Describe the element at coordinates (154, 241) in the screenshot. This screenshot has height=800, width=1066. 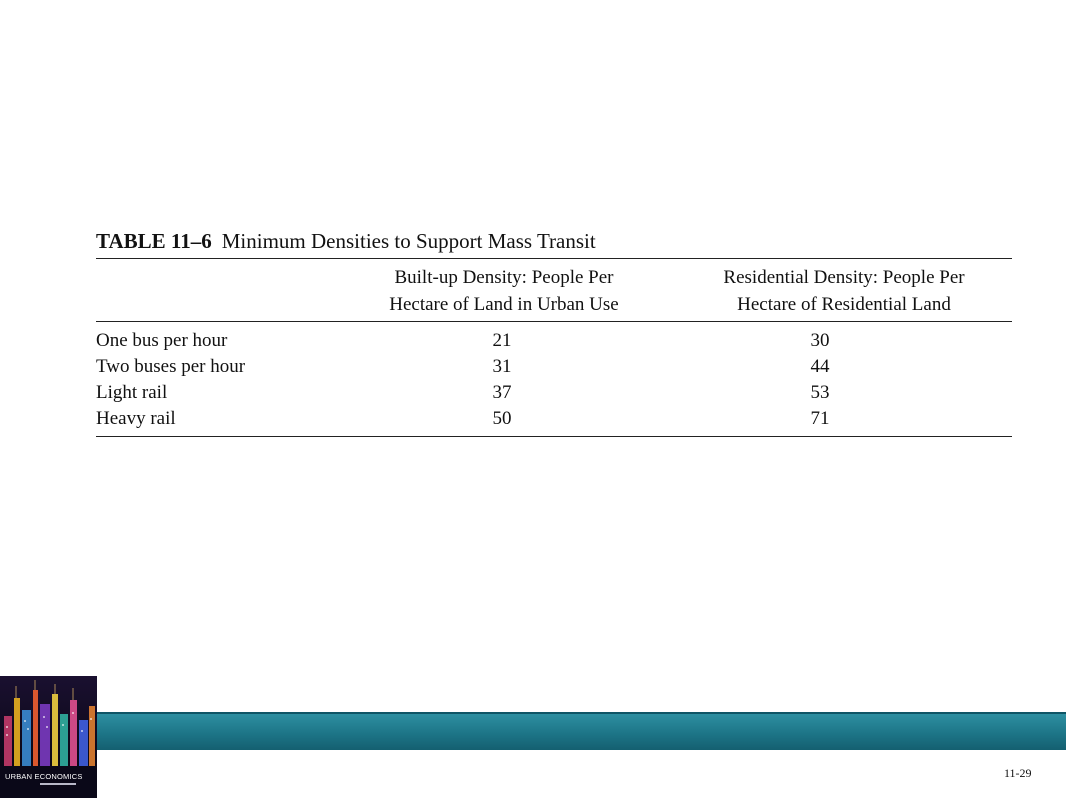
I see `table-label: TABLE 11–6` at that location.